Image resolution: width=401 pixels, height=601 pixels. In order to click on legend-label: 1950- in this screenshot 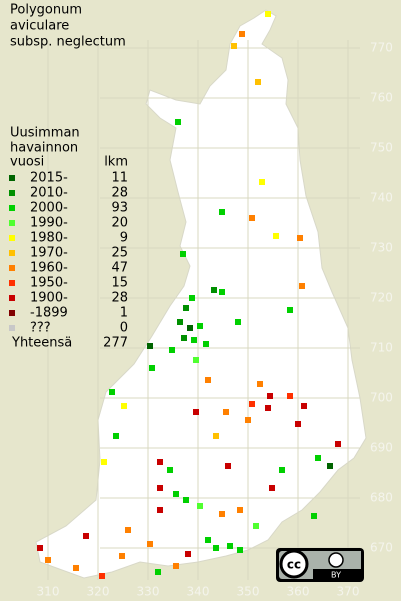, I will do `click(49, 283)`.